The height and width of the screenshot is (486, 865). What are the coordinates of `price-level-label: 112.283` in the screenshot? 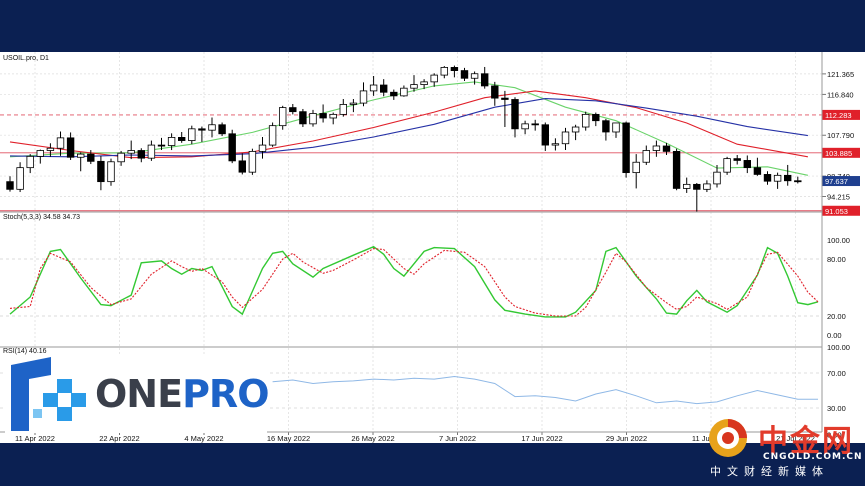 It's located at (838, 115).